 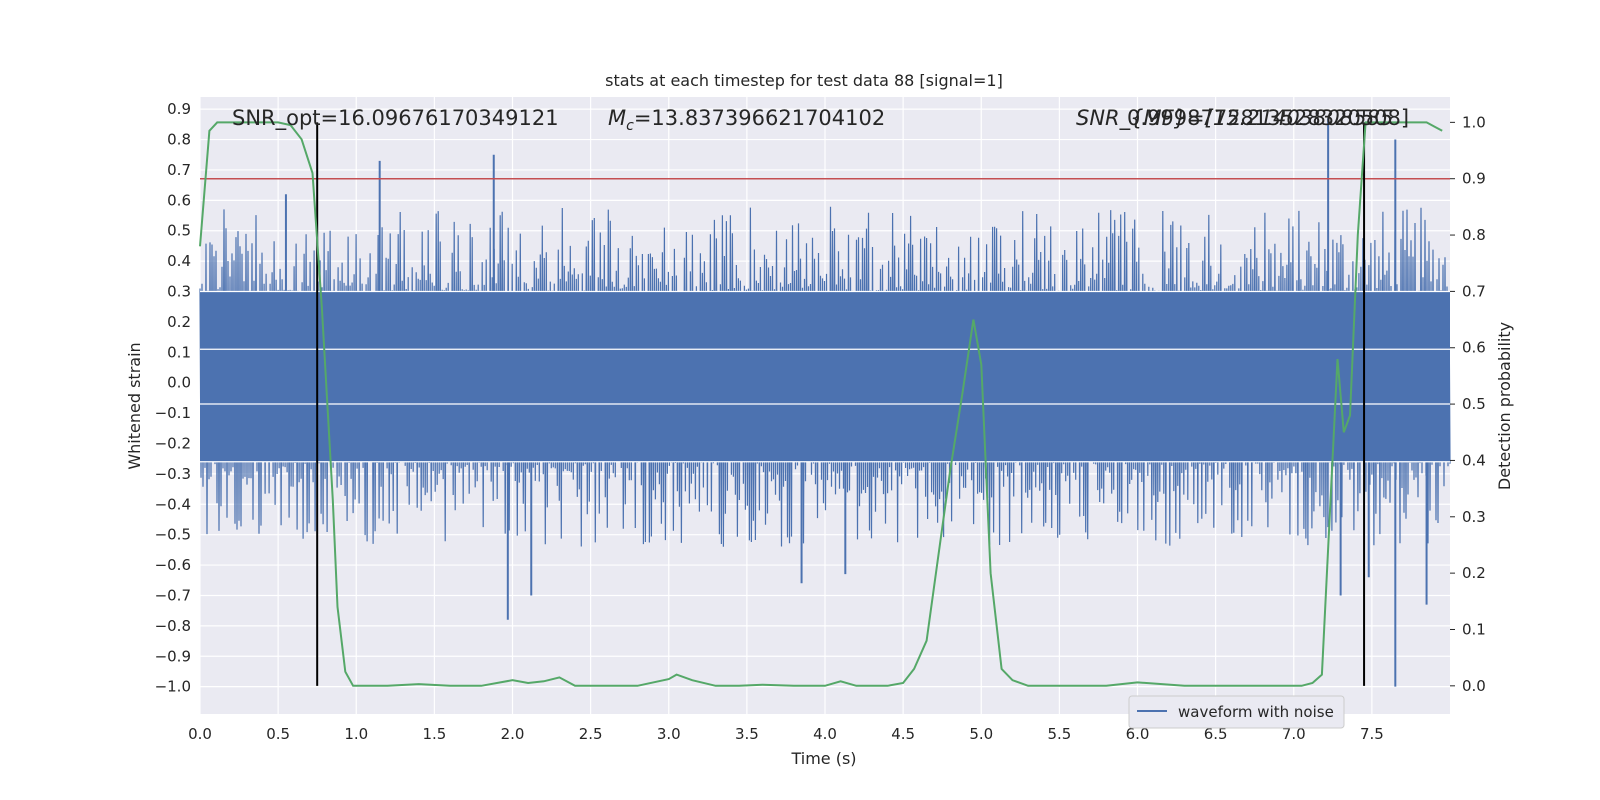 What do you see at coordinates (179, 200) in the screenshot?
I see `left-tick-label: 0.6` at bounding box center [179, 200].